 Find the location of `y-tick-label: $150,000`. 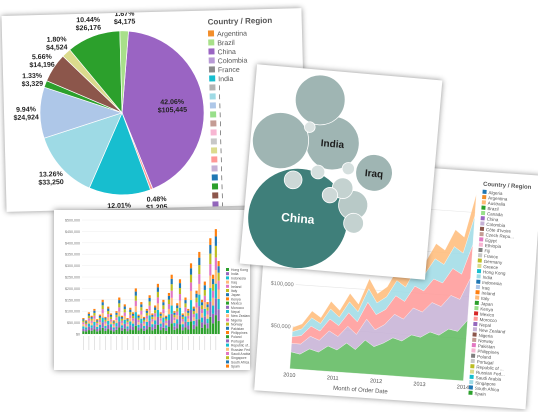

y-tick-label: $150,000 is located at coordinates (72, 300).